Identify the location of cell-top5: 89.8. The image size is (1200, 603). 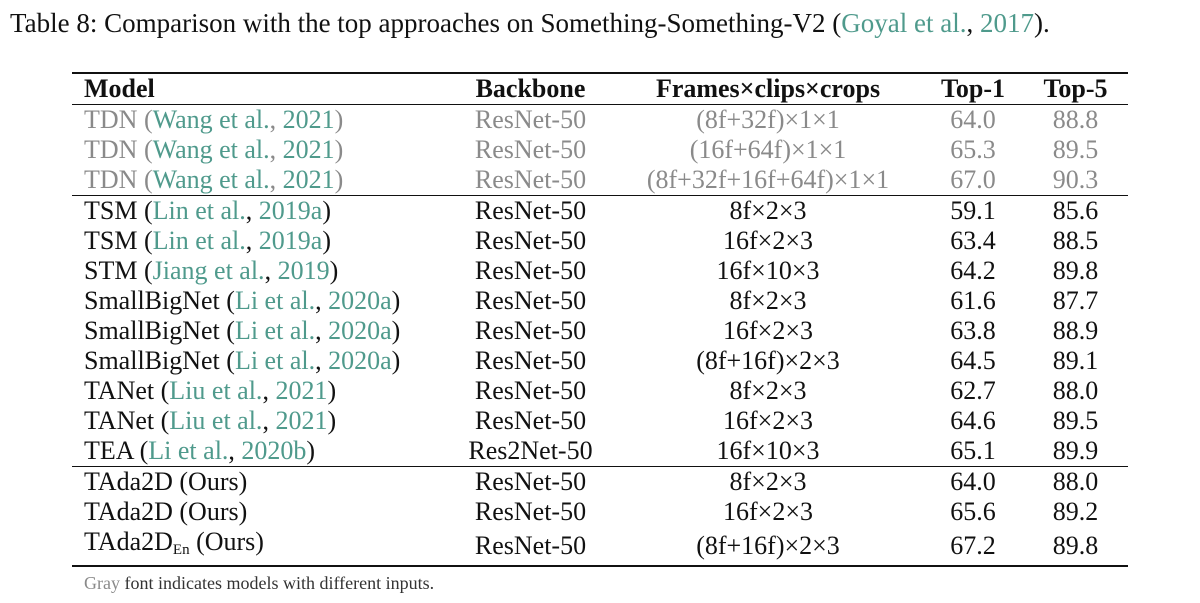
(1075, 270).